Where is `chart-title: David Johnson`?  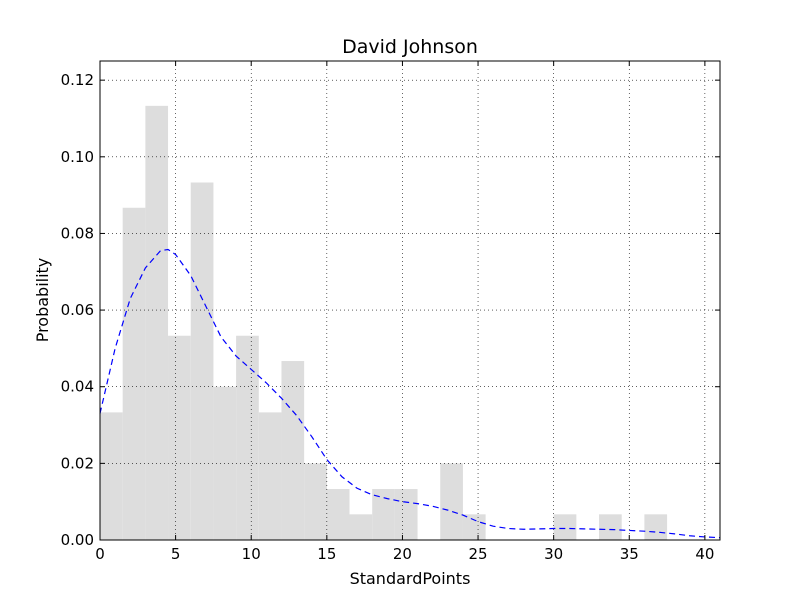 chart-title: David Johnson is located at coordinates (410, 47).